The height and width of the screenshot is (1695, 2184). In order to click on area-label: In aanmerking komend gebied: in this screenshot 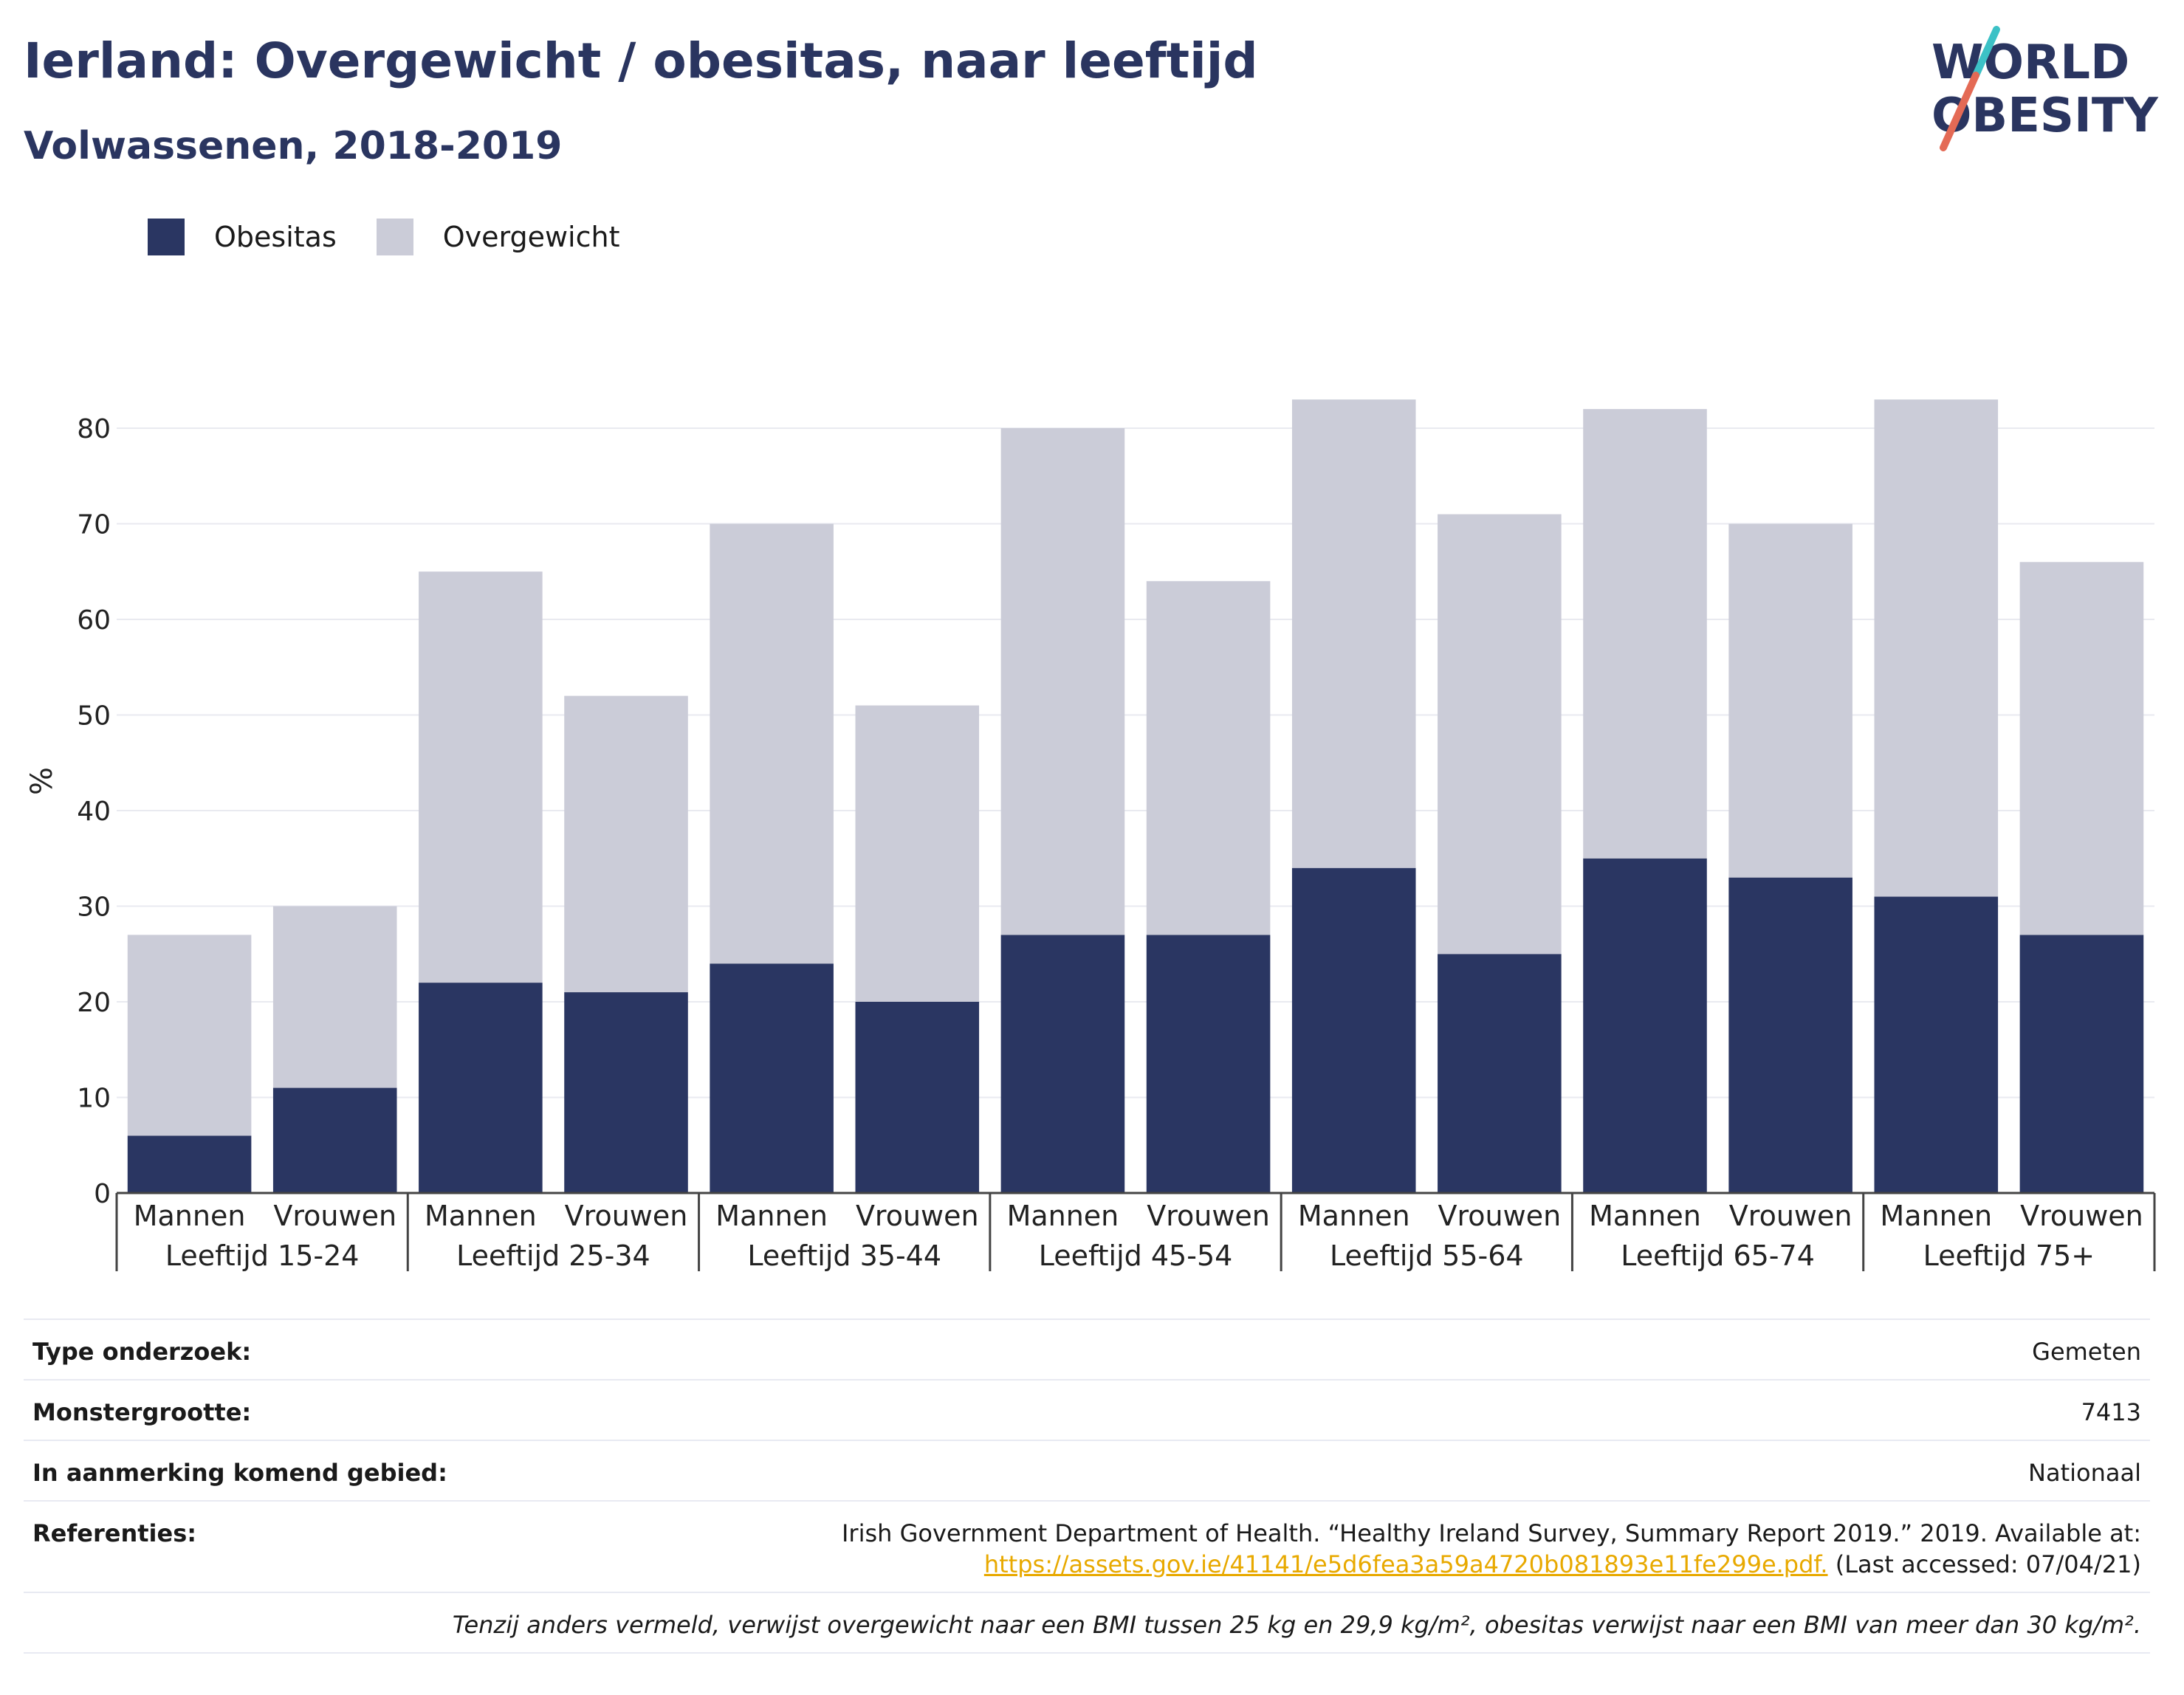, I will do `click(240, 1473)`.